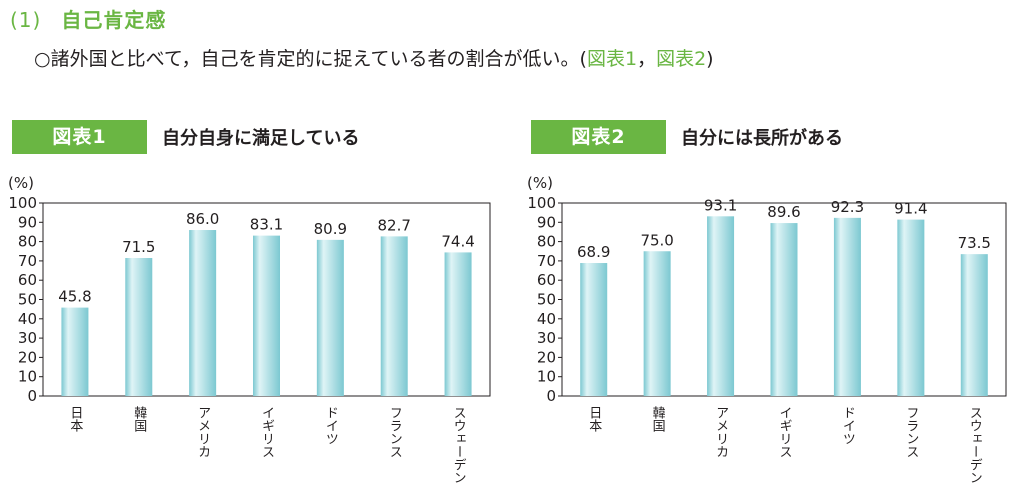 Image resolution: width=1027 pixels, height=485 pixels. What do you see at coordinates (783, 212) in the screenshot?
I see `bar-value-label: 89.6` at bounding box center [783, 212].